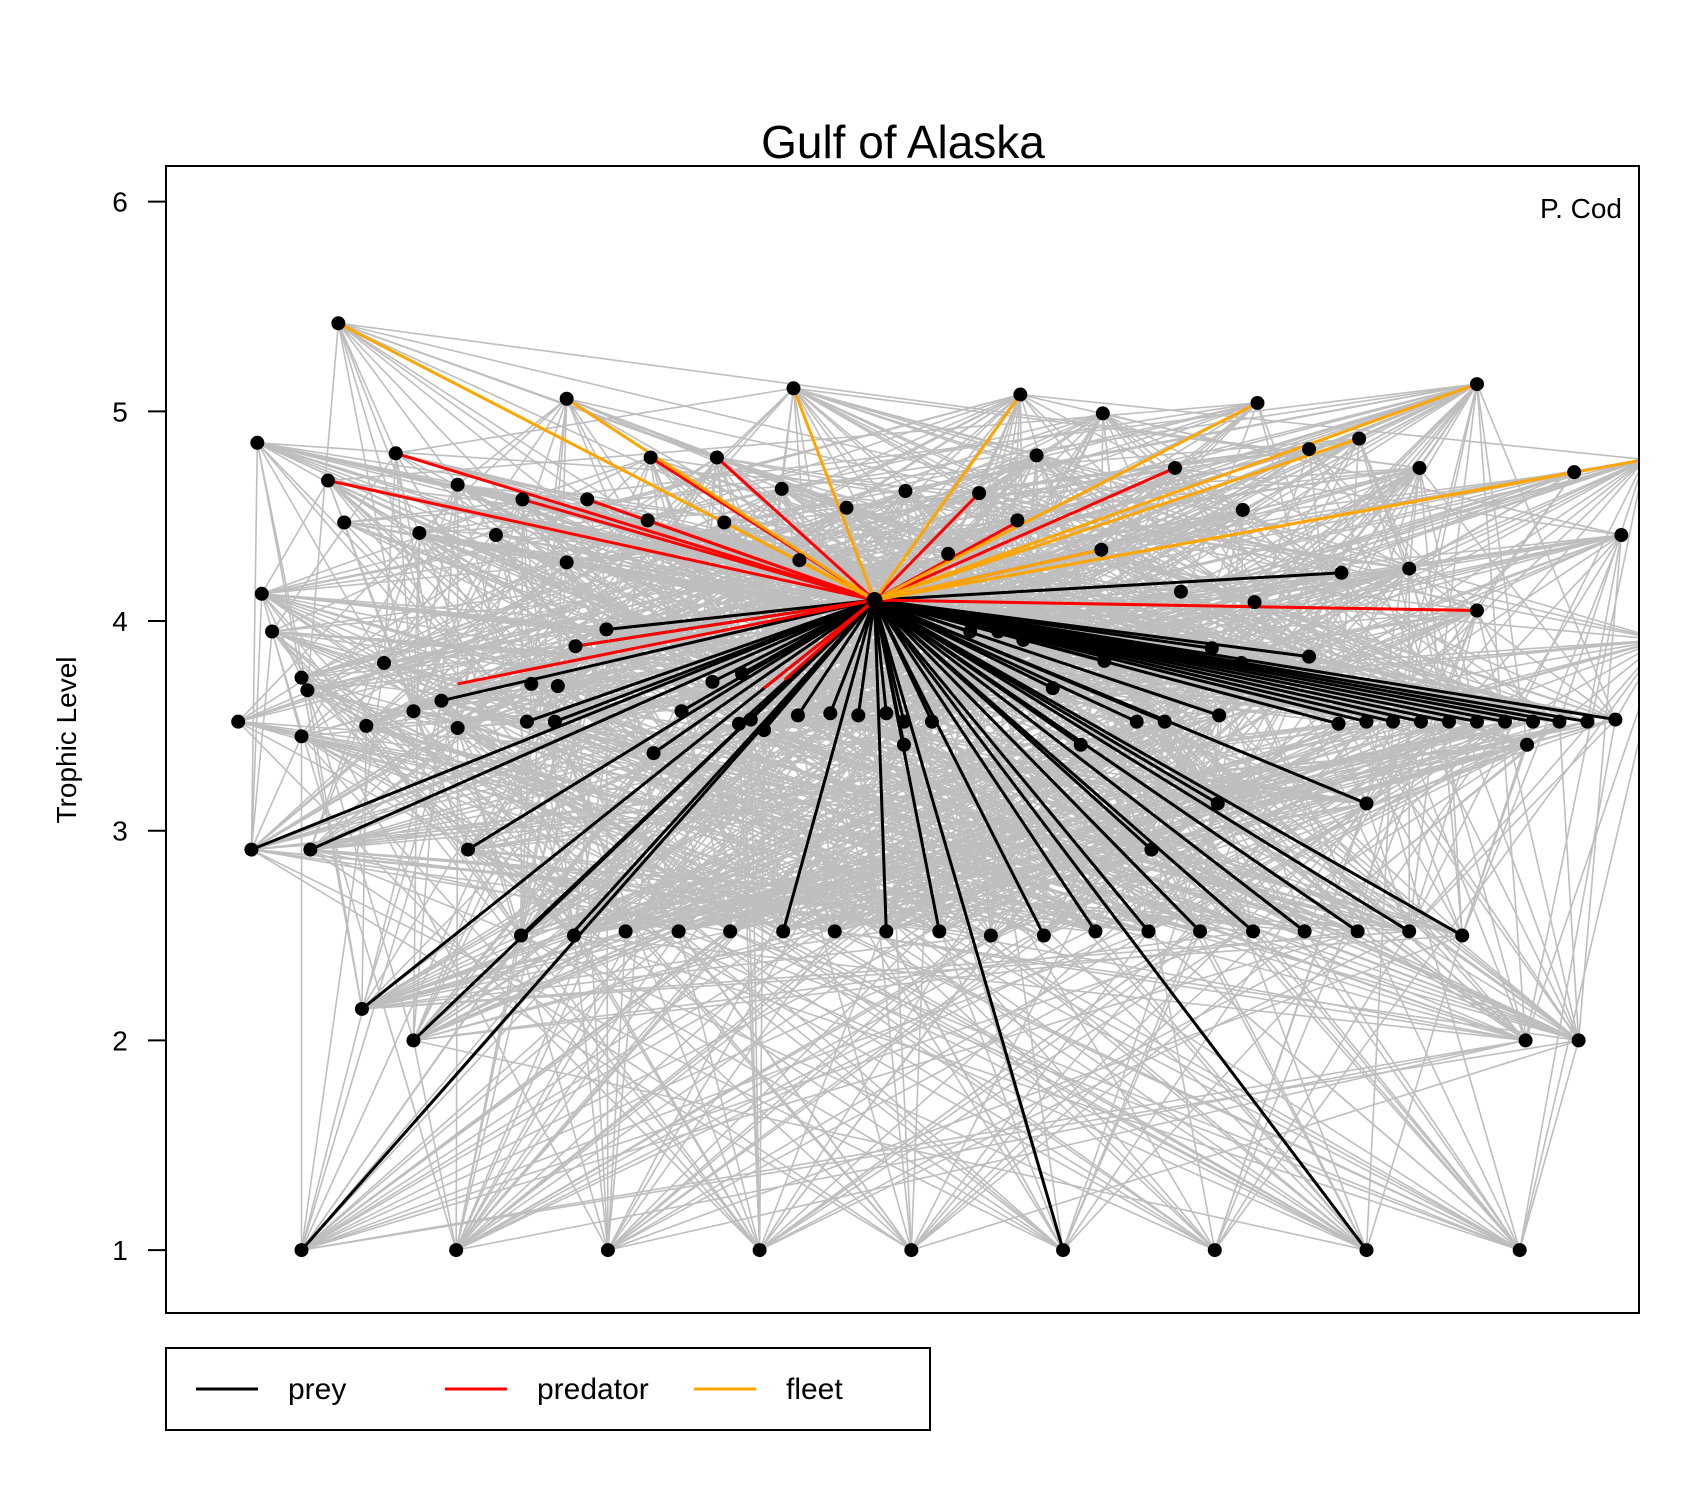 The height and width of the screenshot is (1500, 1700). What do you see at coordinates (66, 739) in the screenshot?
I see `y-axis-label: Trophic Level` at bounding box center [66, 739].